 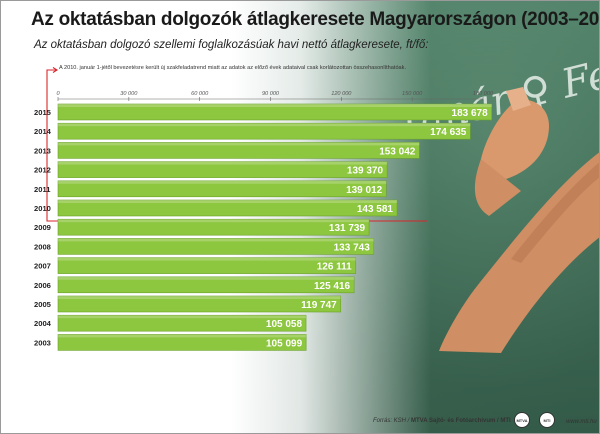 What do you see at coordinates (522, 420) in the screenshot?
I see `mtva-logo-icon: MTVA` at bounding box center [522, 420].